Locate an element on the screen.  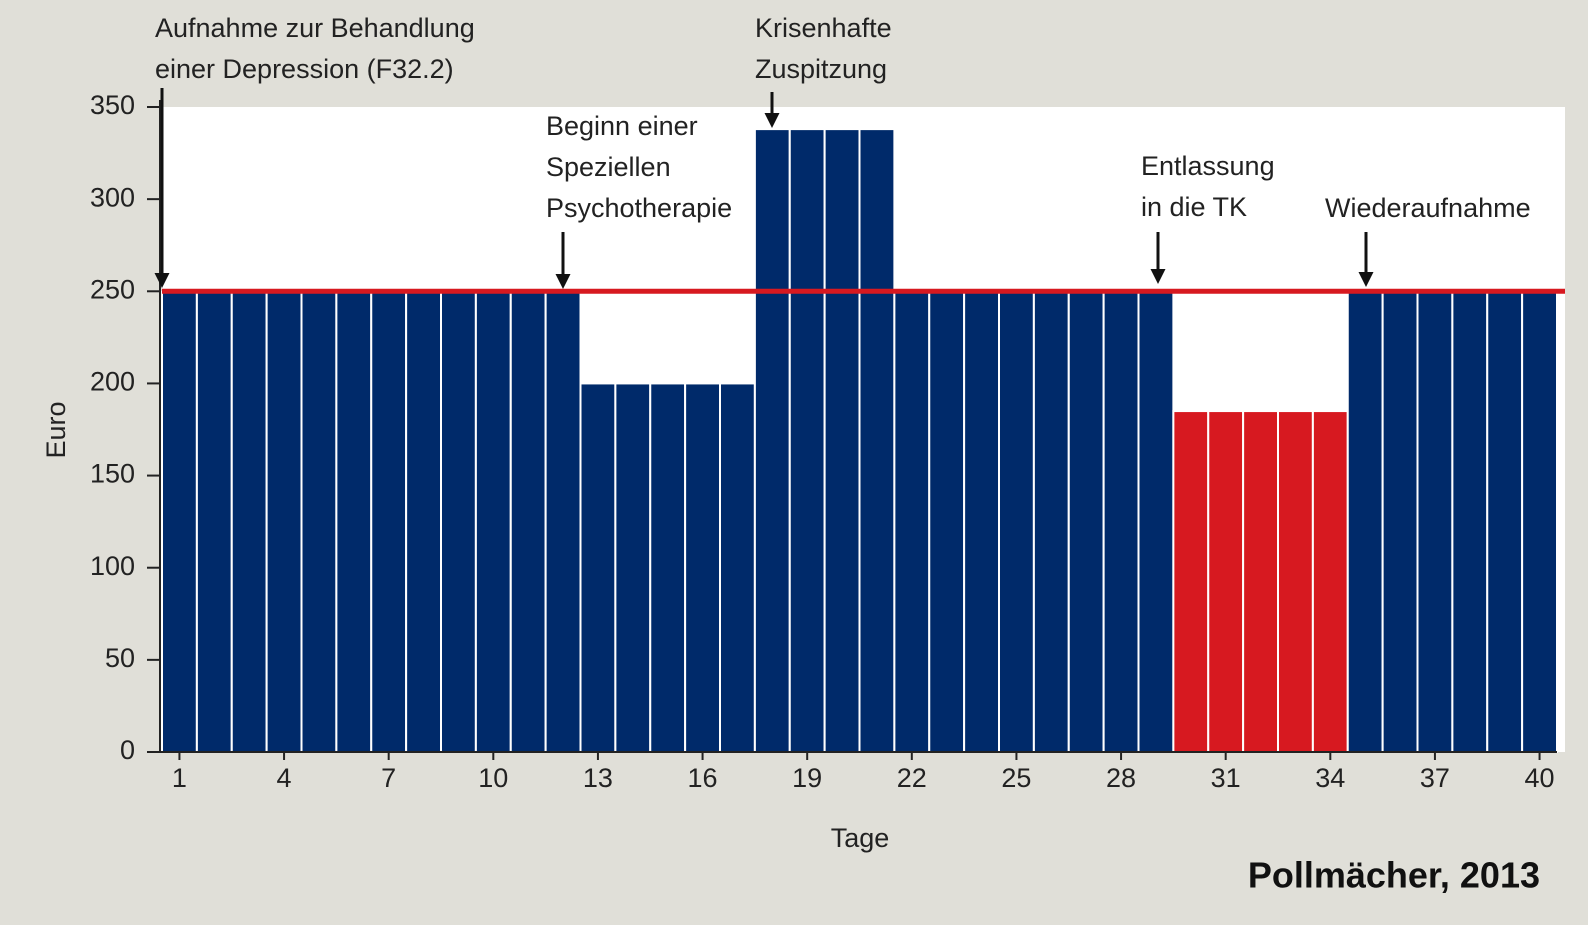
annotation: Psychotherapie is located at coordinates (639, 208).